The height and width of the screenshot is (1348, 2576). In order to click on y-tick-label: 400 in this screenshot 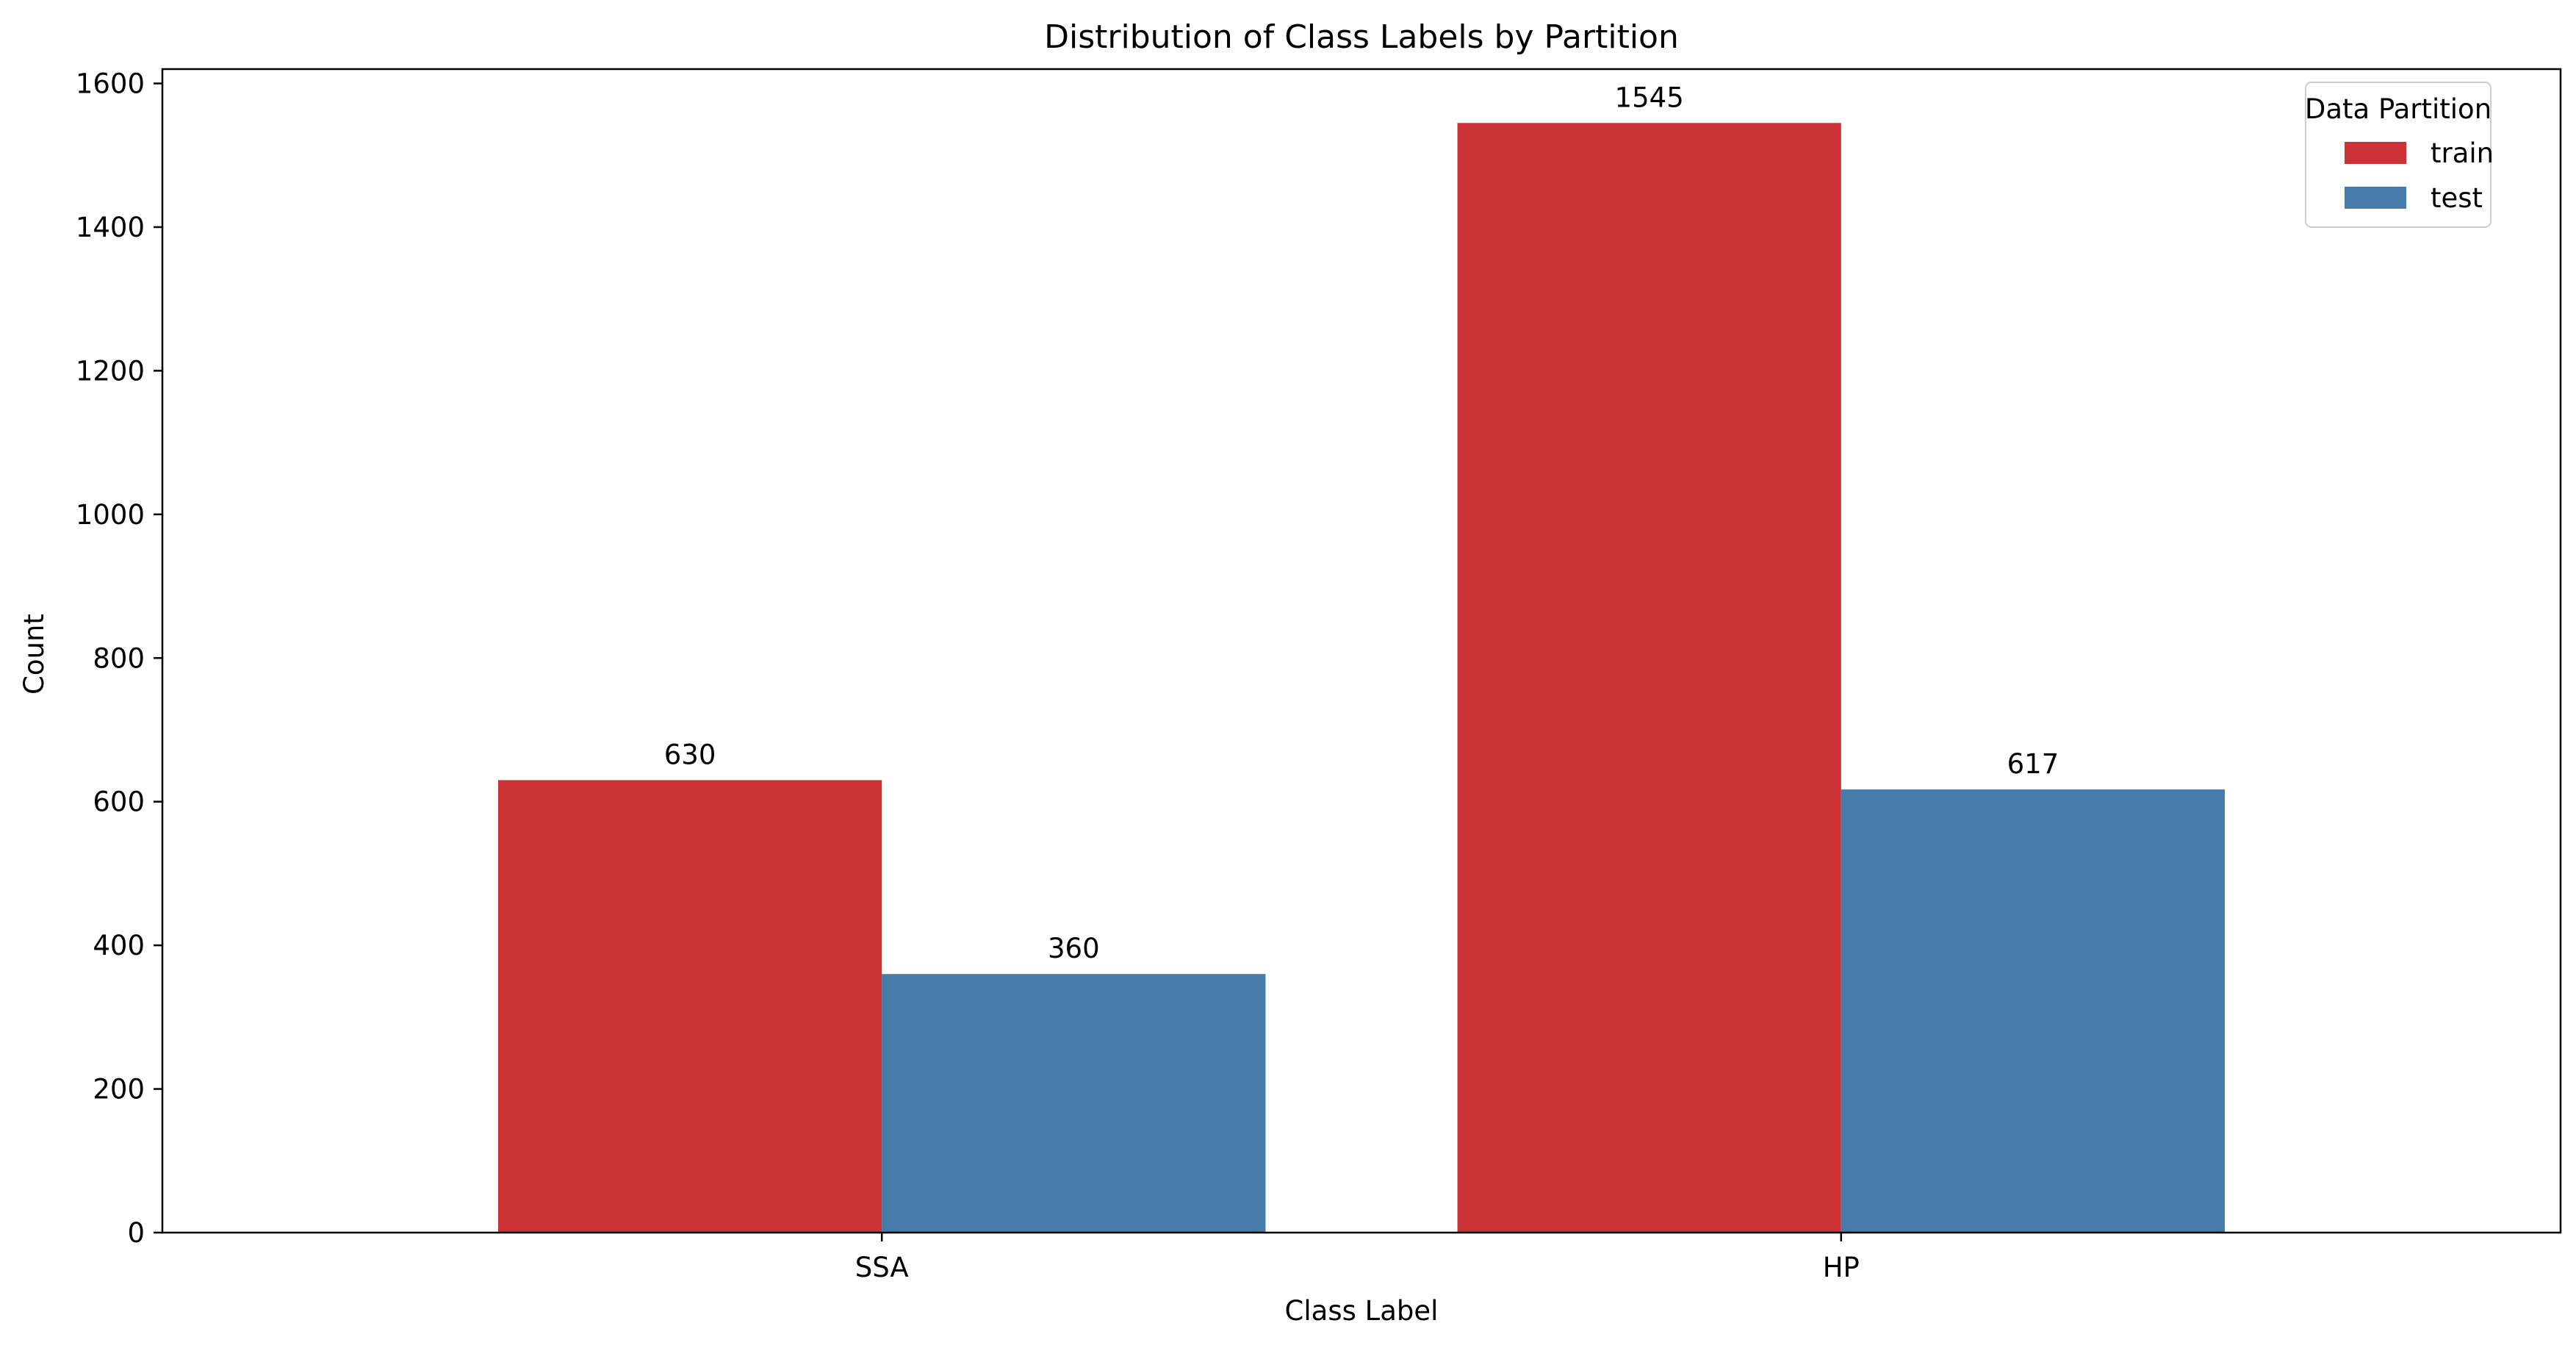, I will do `click(119, 945)`.